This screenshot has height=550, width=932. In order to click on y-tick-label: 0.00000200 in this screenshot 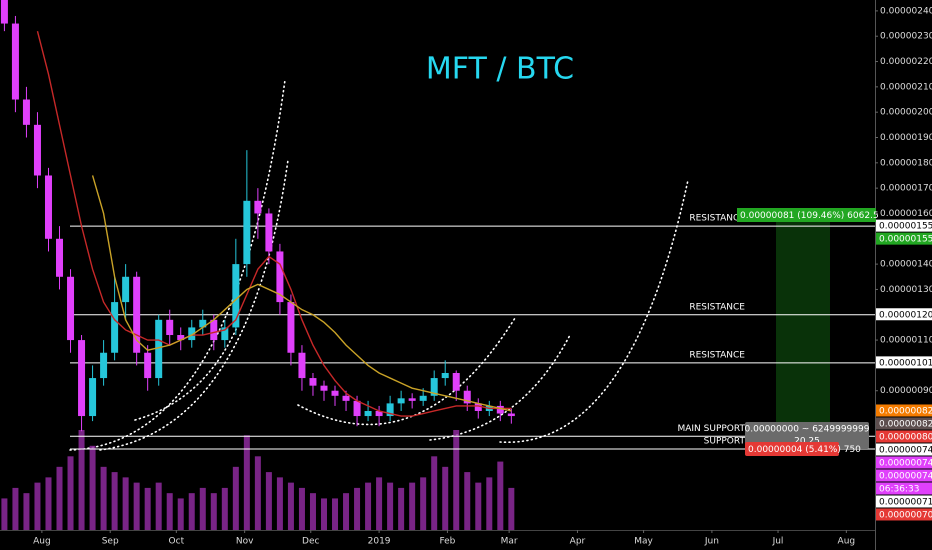, I will do `click(906, 113)`.